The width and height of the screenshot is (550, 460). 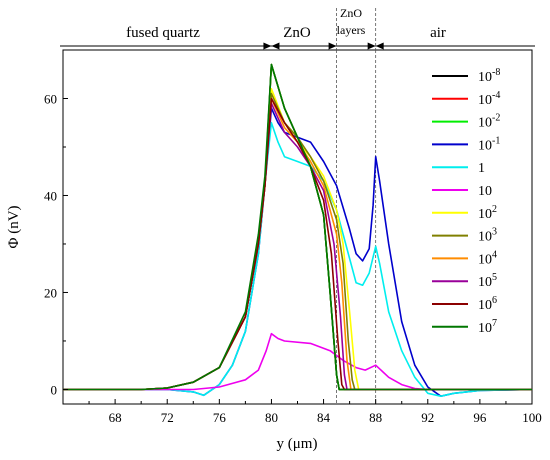 I want to click on region-label-fused-quartz: fused quartz, so click(x=163, y=33).